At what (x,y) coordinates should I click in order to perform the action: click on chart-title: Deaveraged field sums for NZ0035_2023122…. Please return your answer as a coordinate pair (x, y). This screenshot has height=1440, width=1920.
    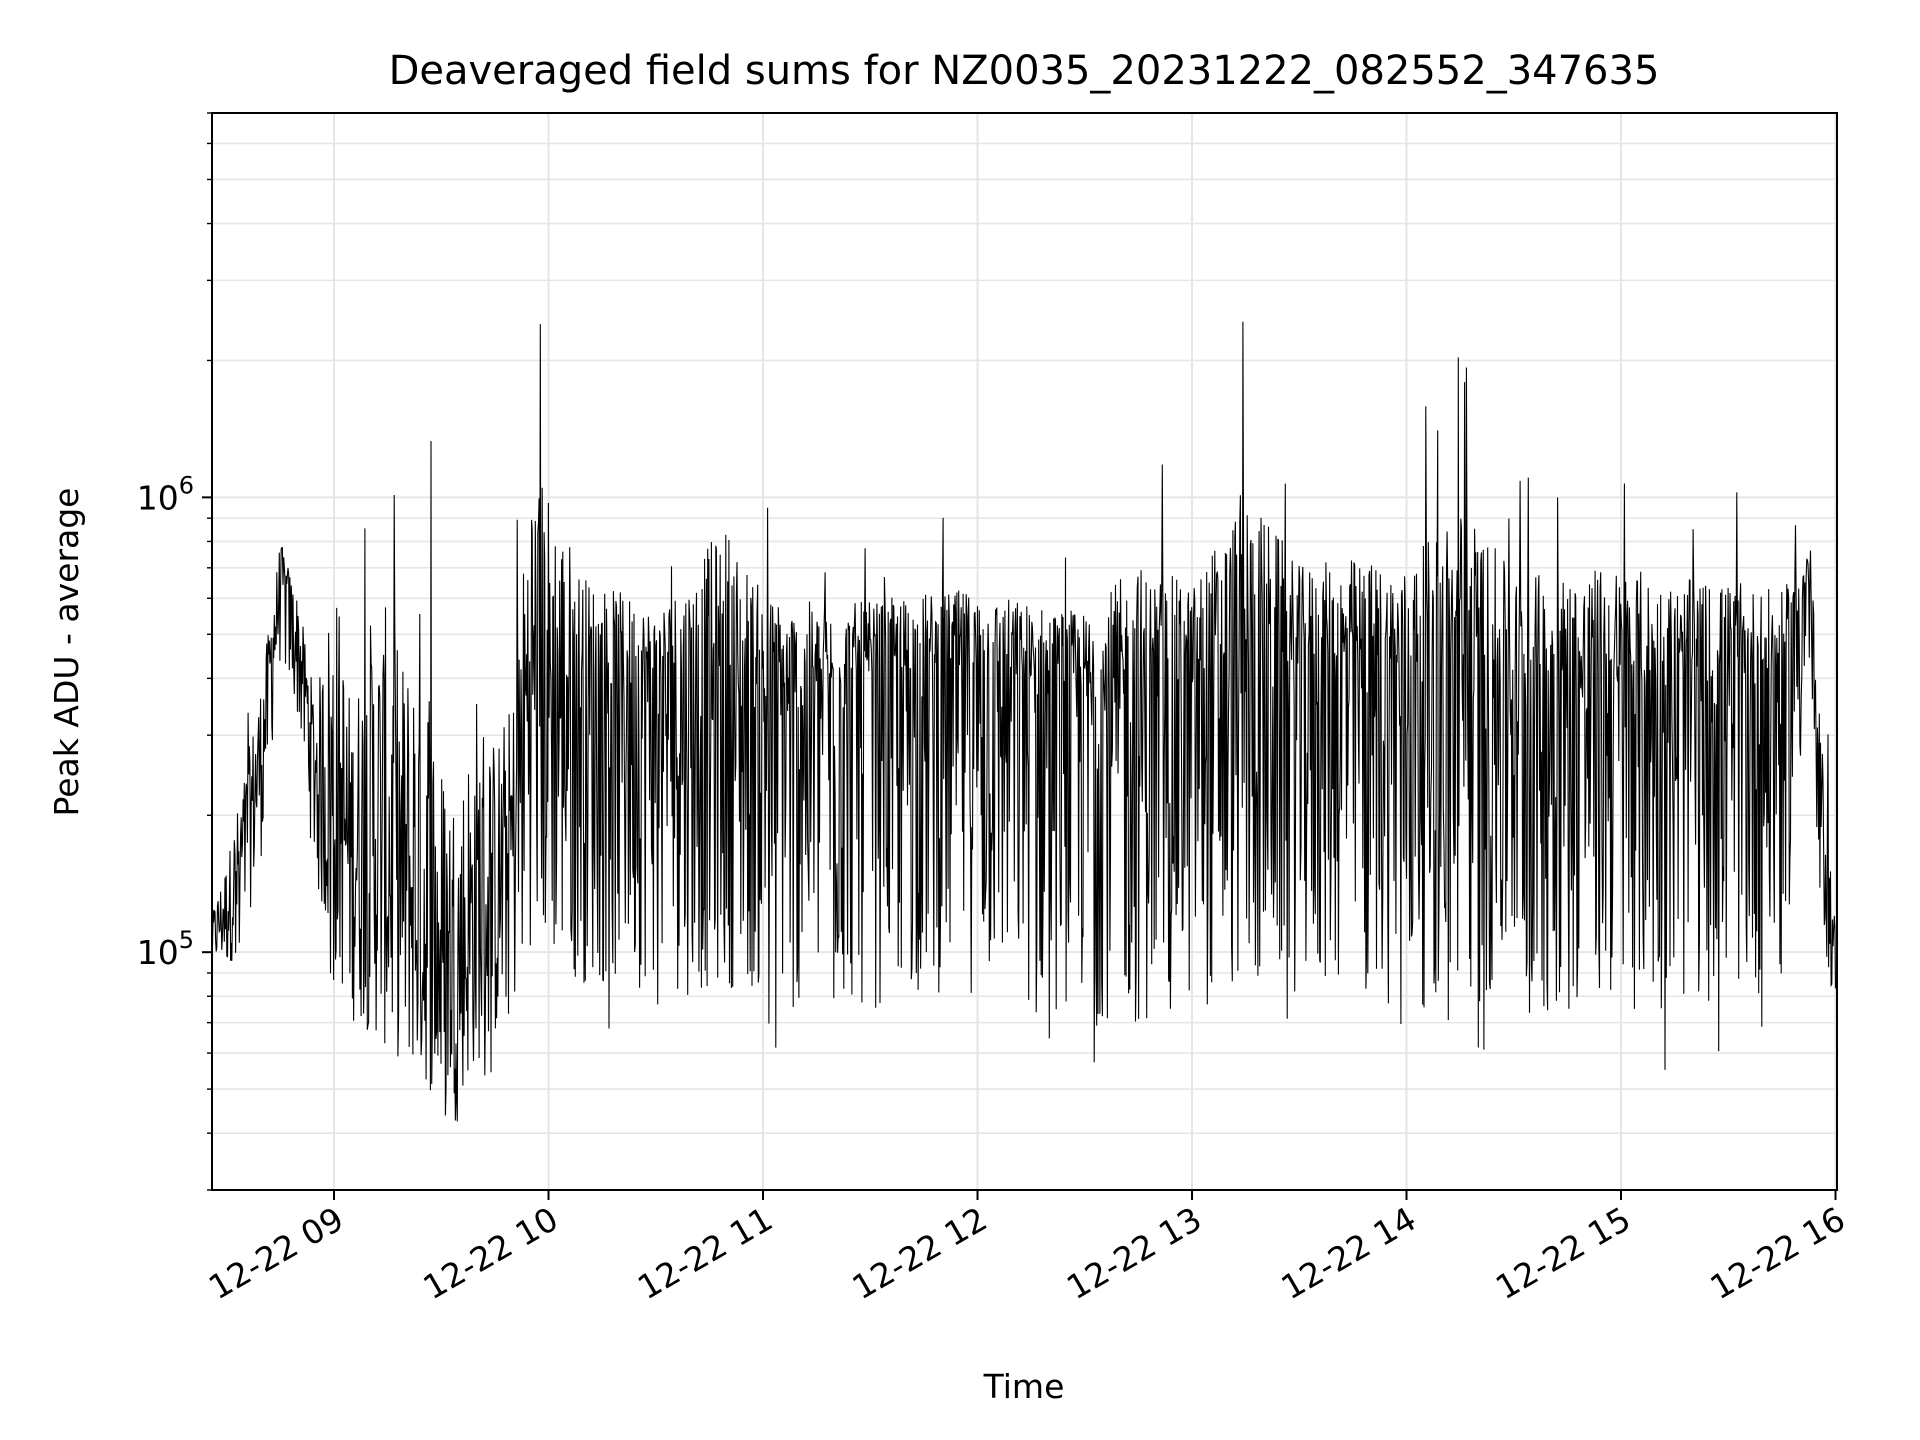
    Looking at the image, I should click on (1024, 71).